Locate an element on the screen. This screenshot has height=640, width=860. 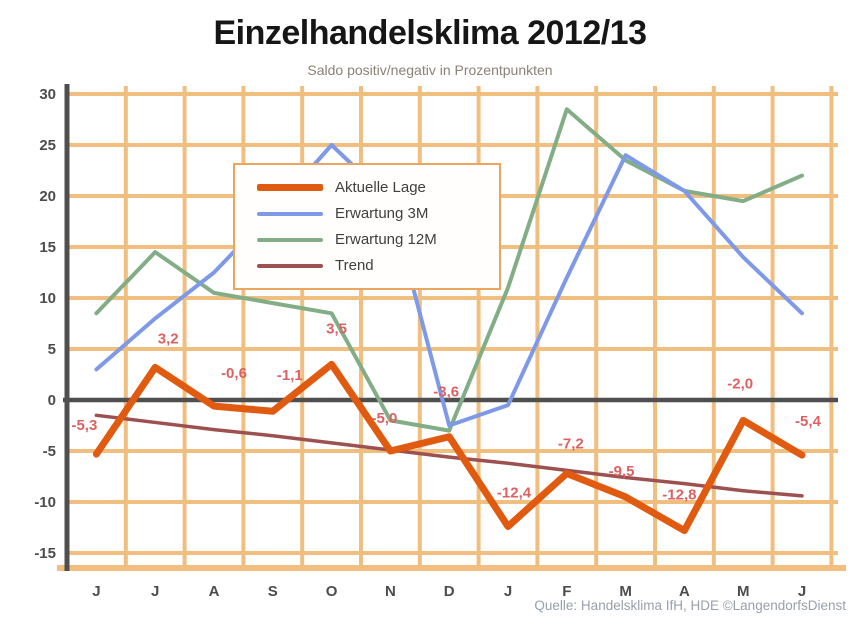
y-tick-label: 20 is located at coordinates (47, 196).